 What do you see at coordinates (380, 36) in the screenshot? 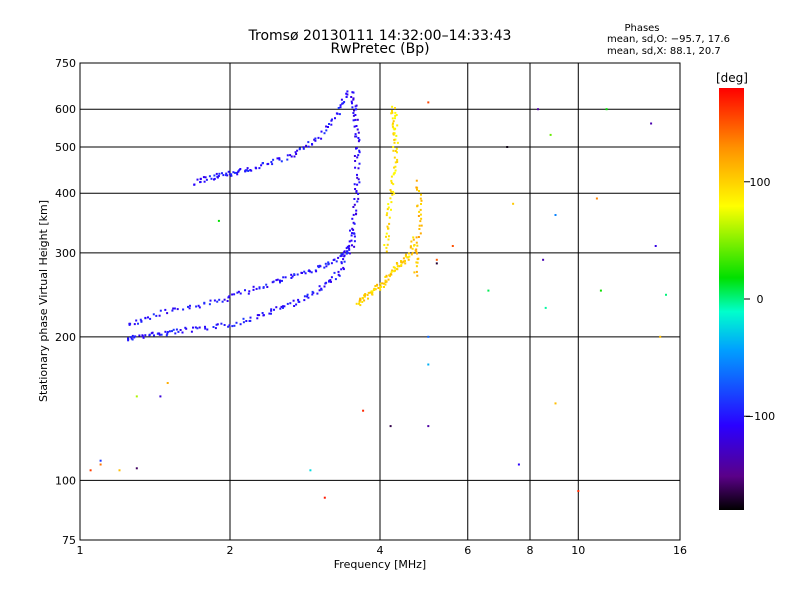
I see `chart-title: Tromsø 20130111 14:32:00–14:33:43` at bounding box center [380, 36].